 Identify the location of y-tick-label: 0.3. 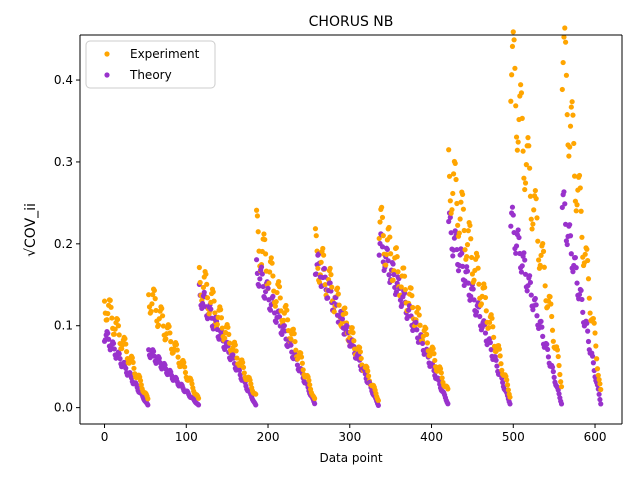
(63, 162).